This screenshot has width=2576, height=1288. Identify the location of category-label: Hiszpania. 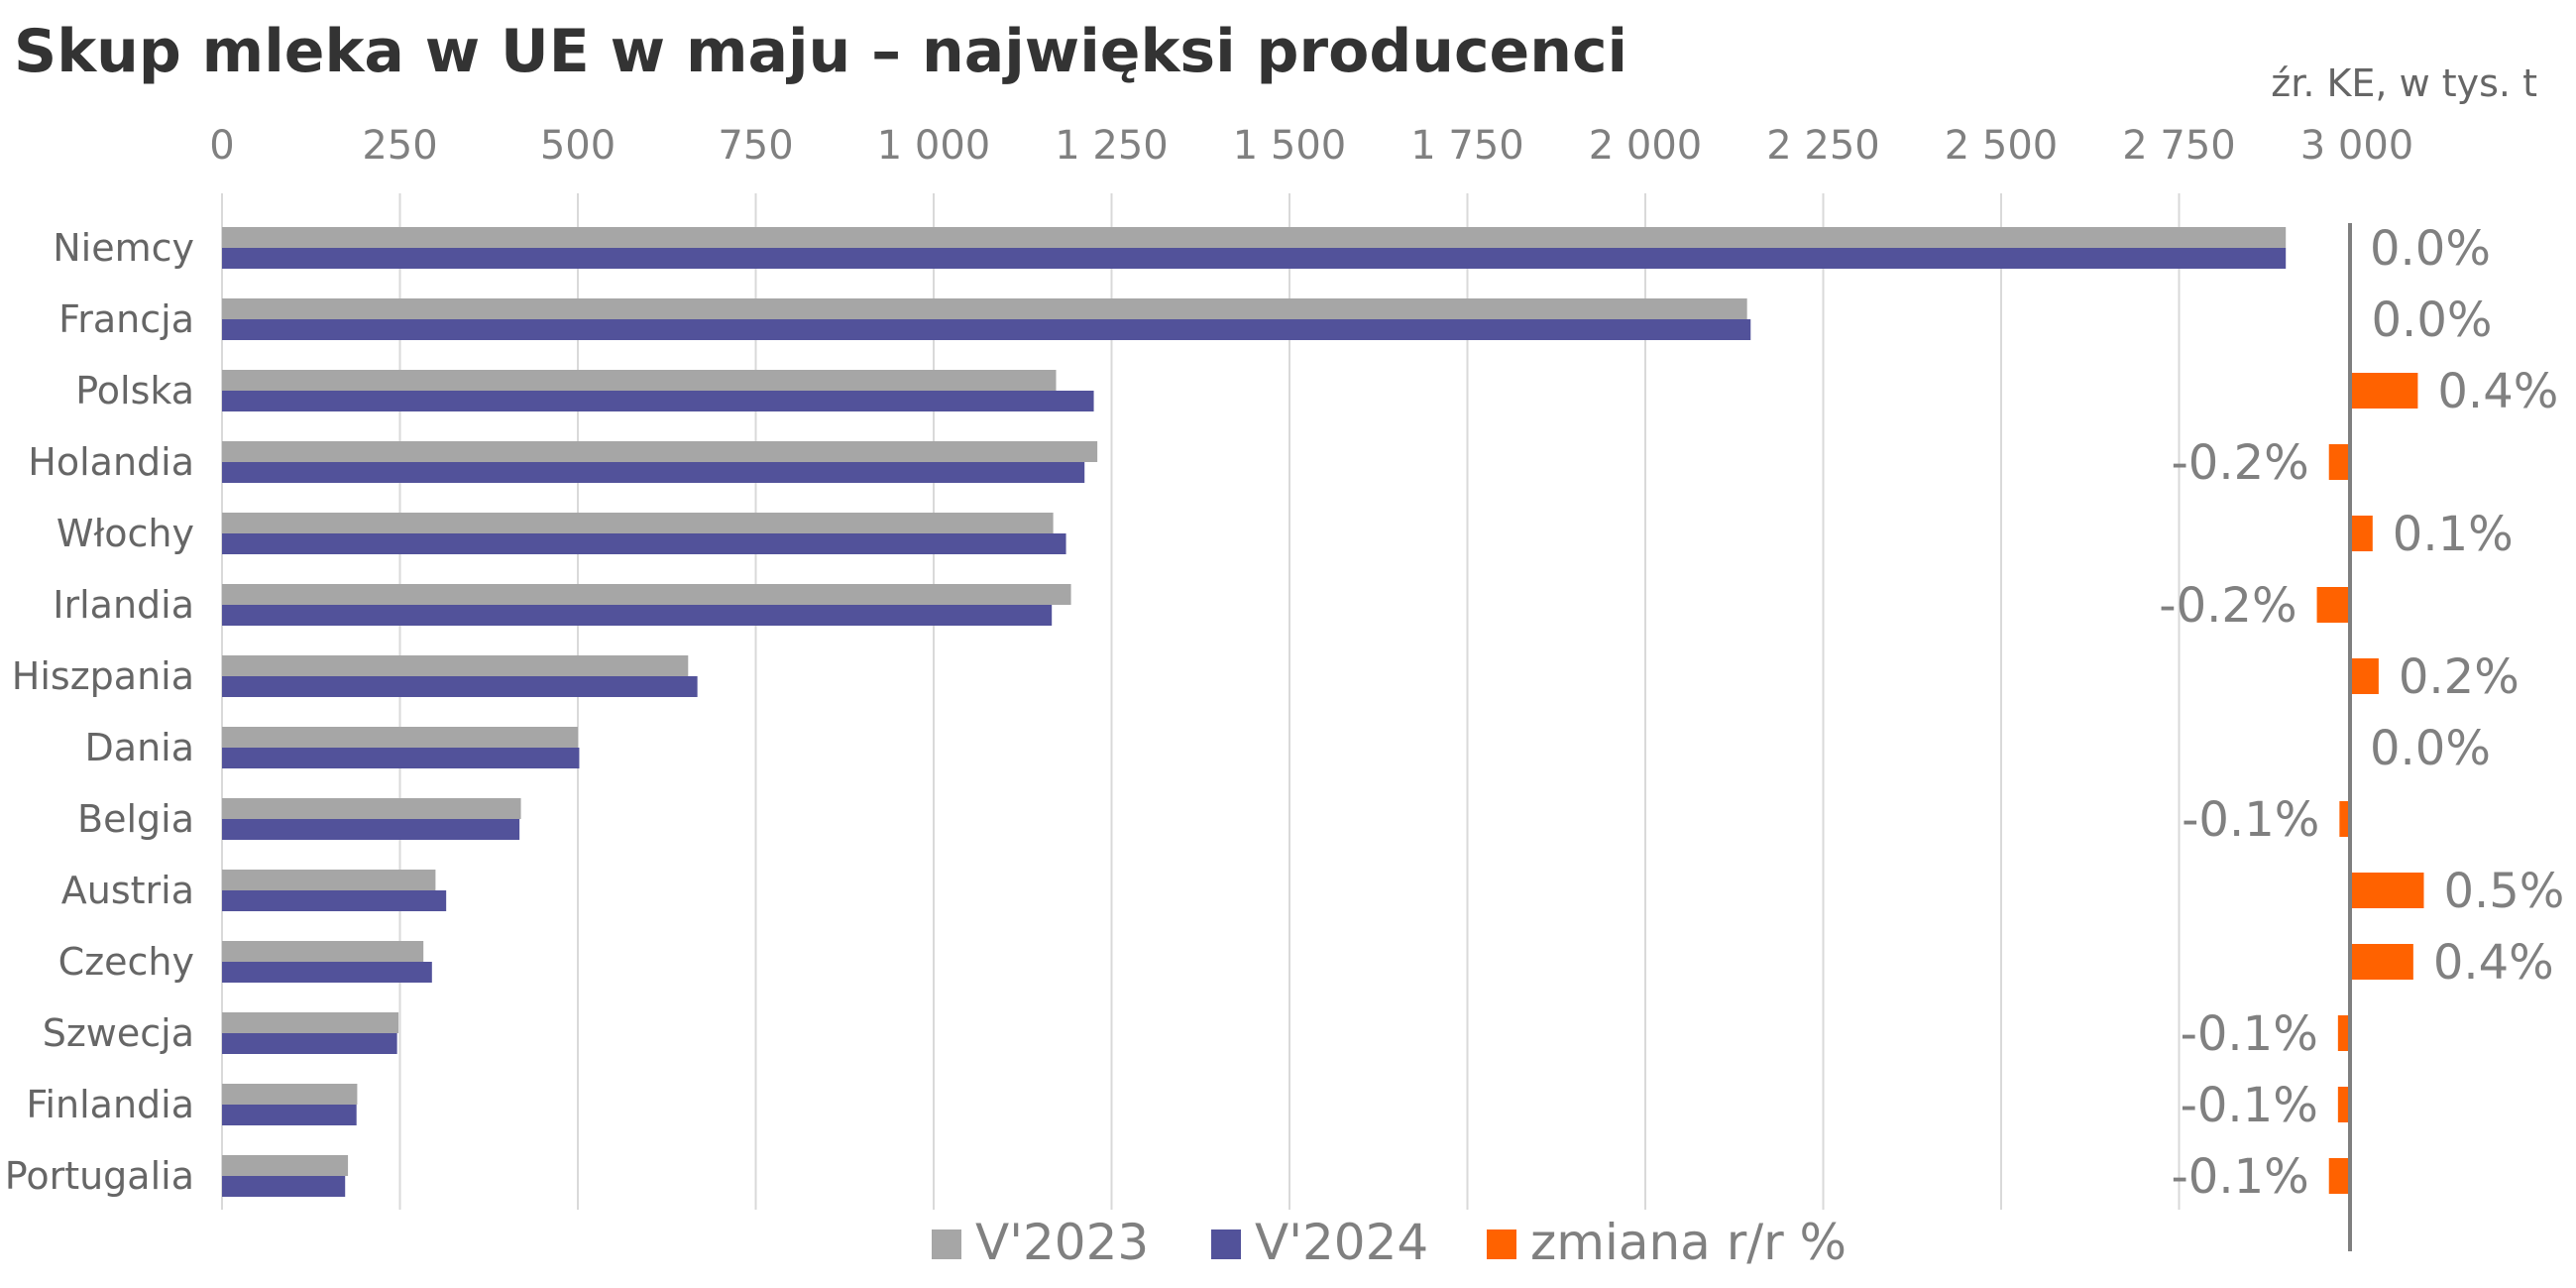
(103, 676).